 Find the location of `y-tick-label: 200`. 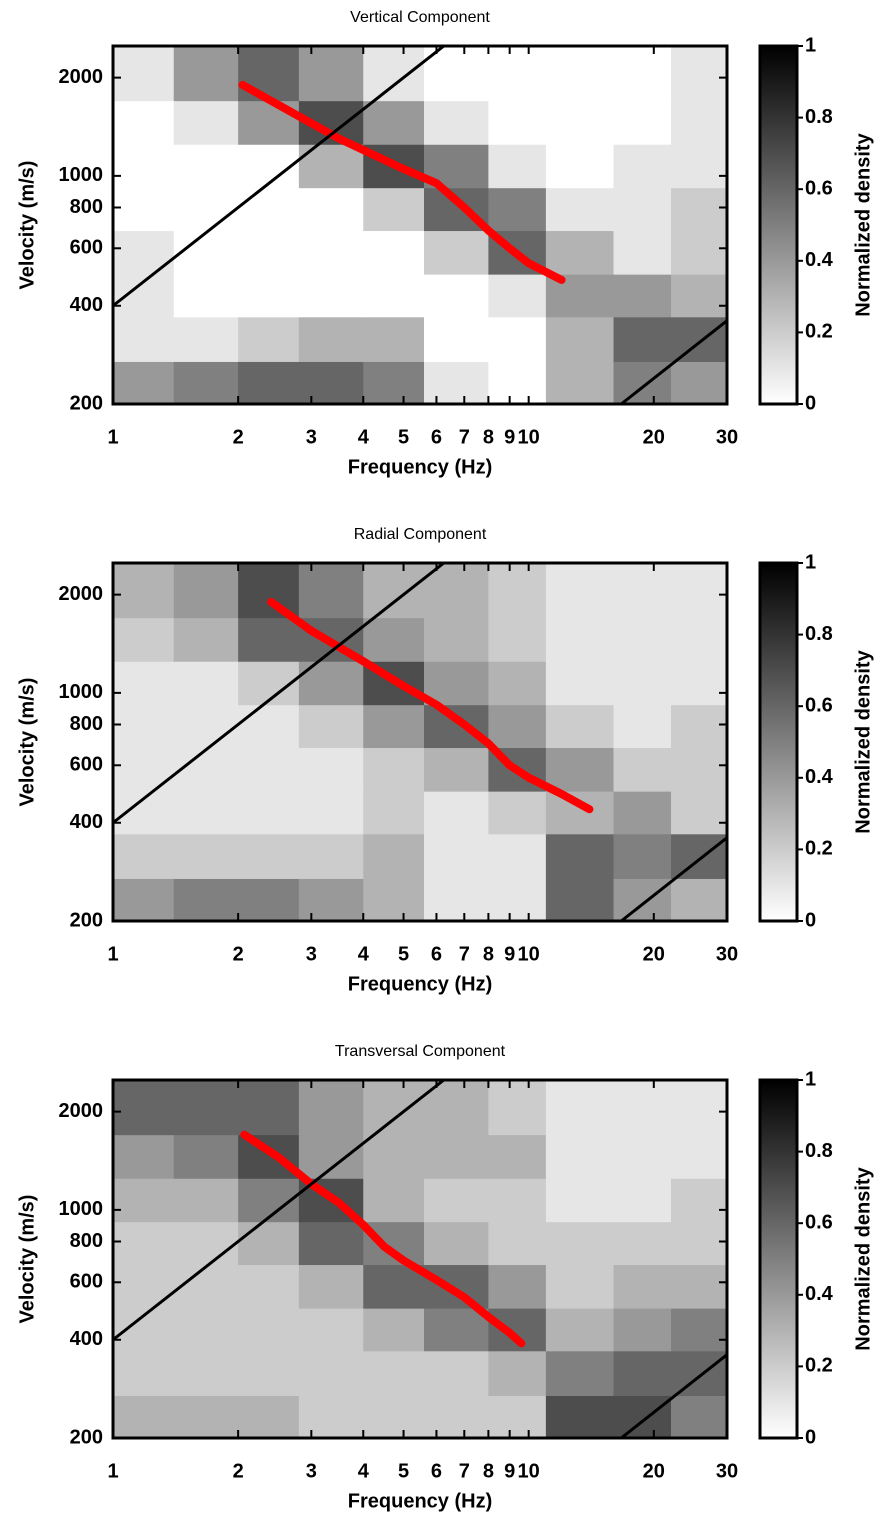

y-tick-label: 200 is located at coordinates (86, 920).